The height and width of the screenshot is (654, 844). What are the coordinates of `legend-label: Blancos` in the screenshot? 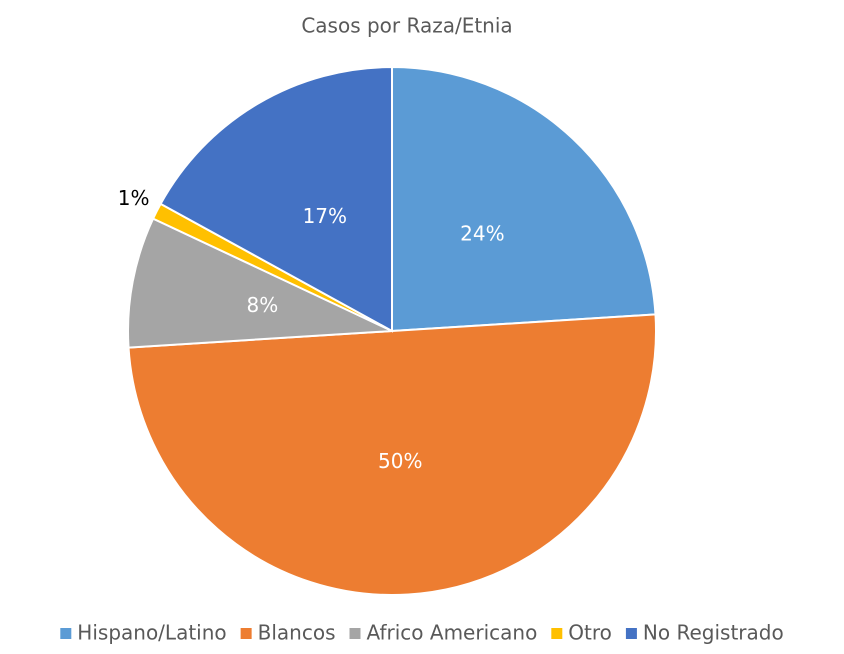 It's located at (297, 633).